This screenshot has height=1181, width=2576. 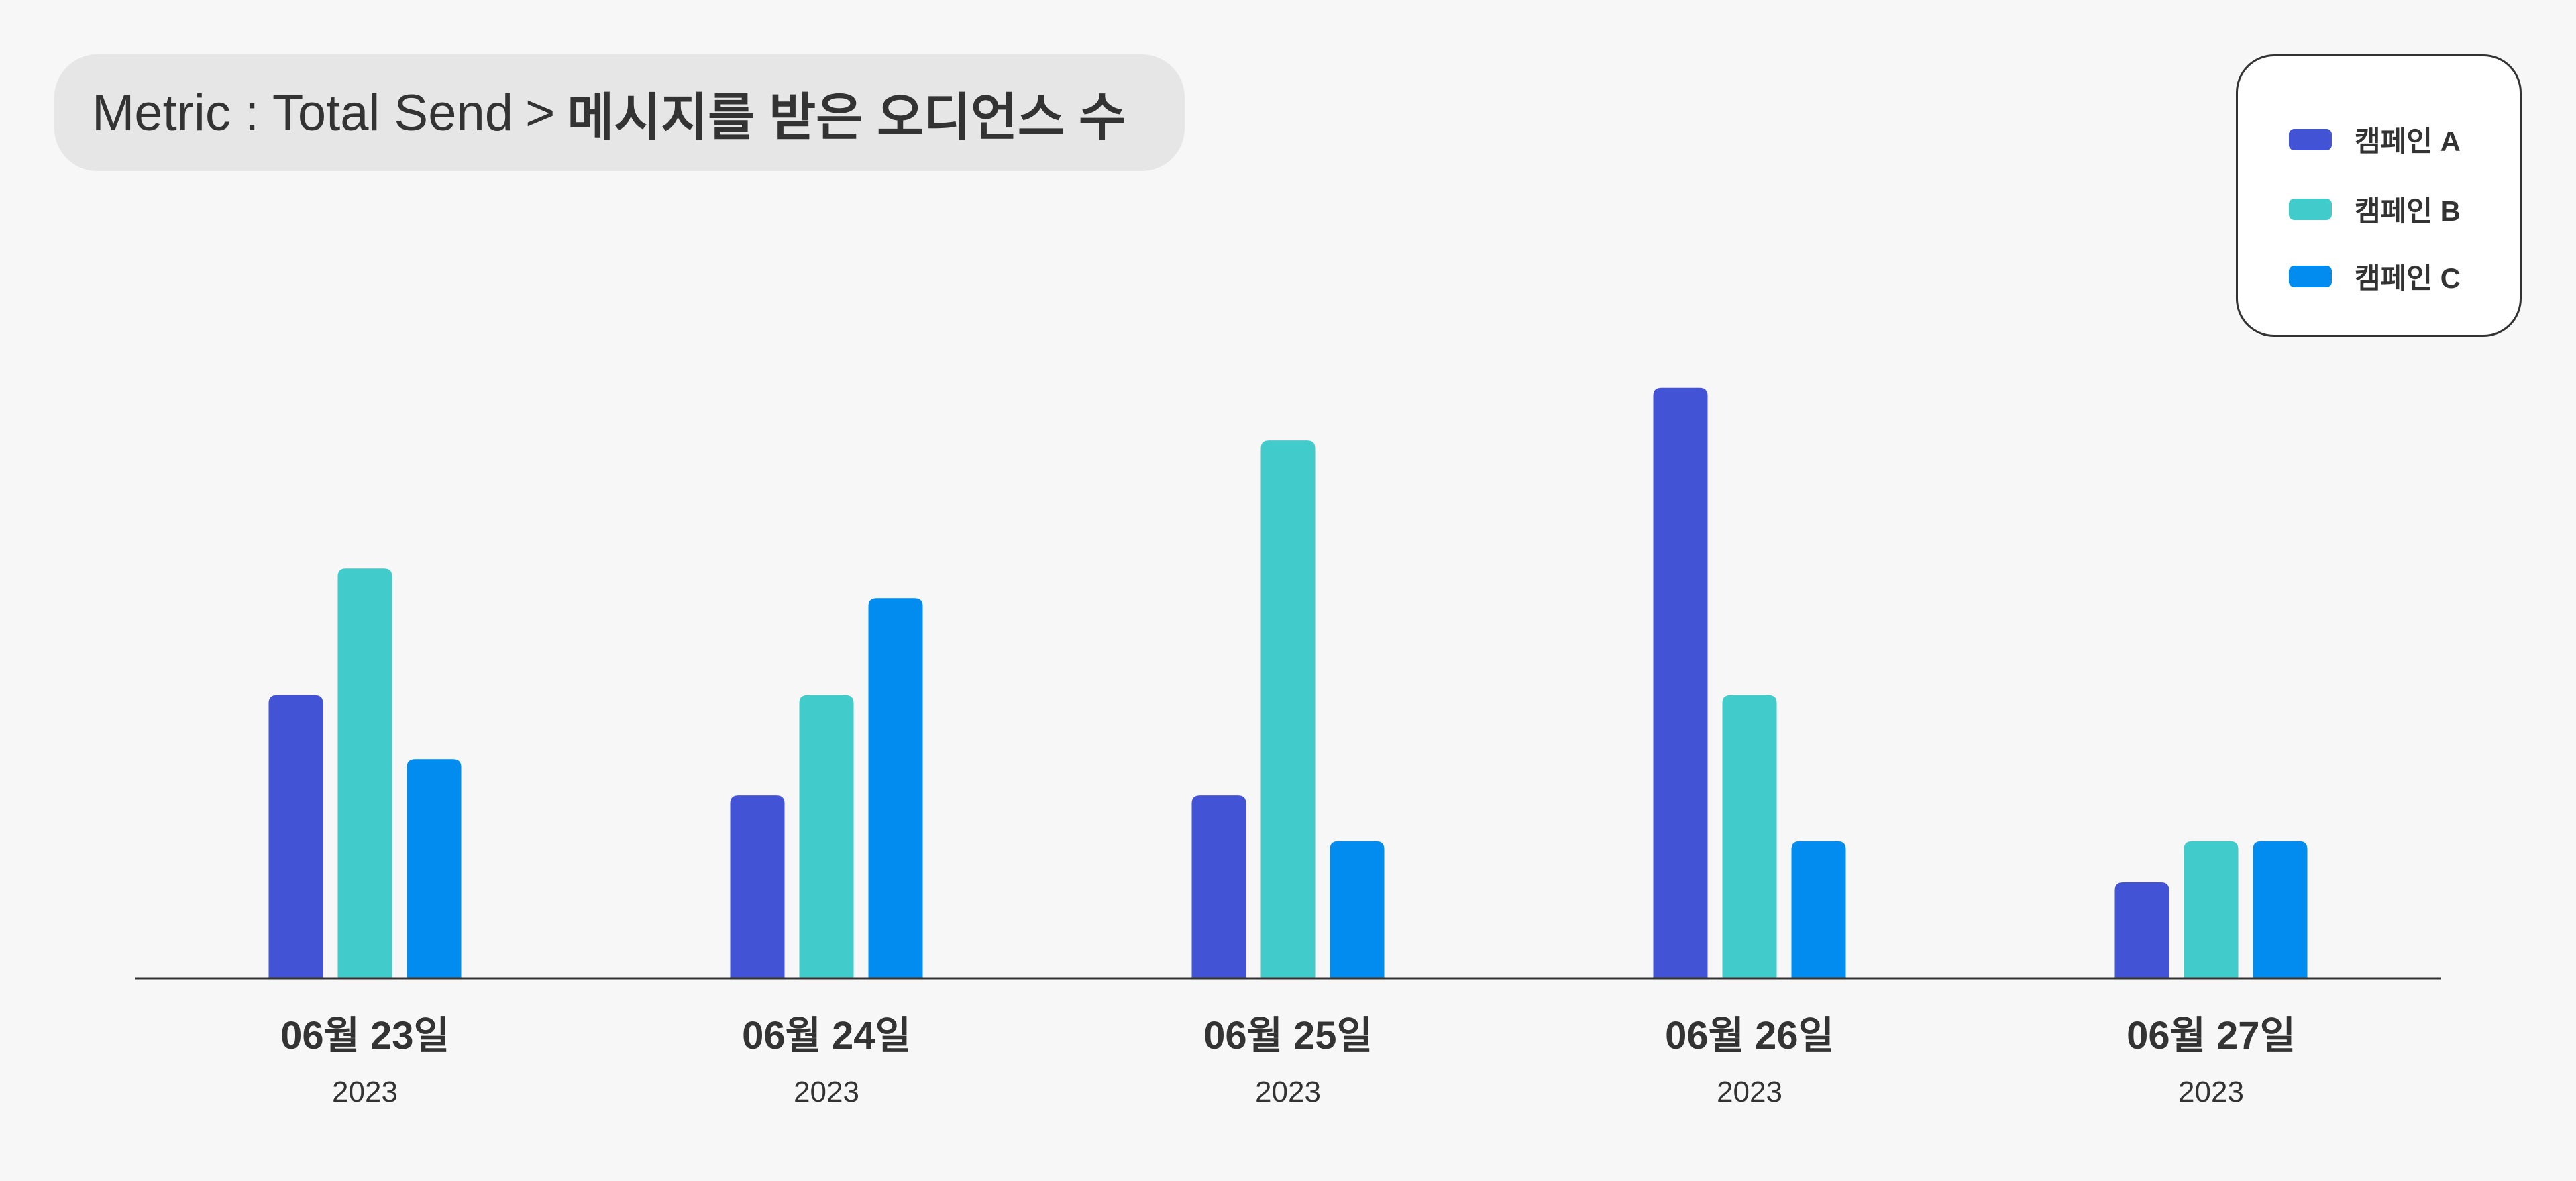 I want to click on legend-item-a: 캠페인 A, so click(x=2375, y=139).